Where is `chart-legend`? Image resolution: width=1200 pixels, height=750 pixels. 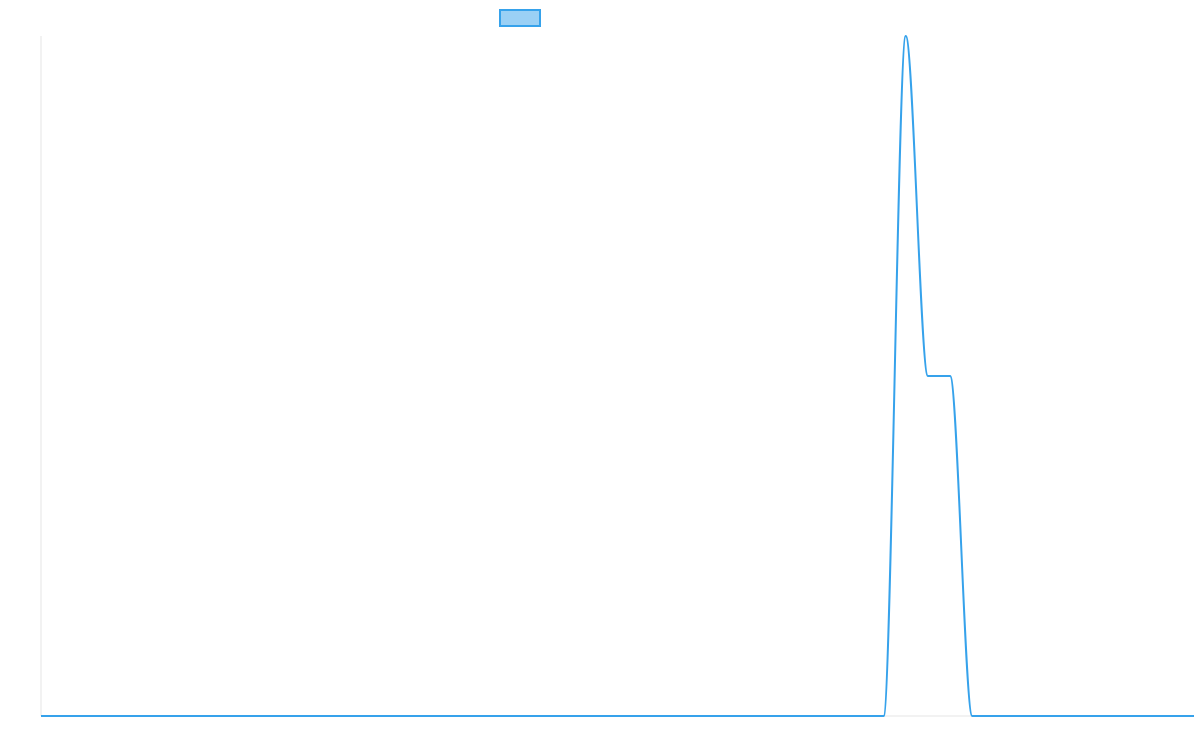
chart-legend is located at coordinates (520, 18).